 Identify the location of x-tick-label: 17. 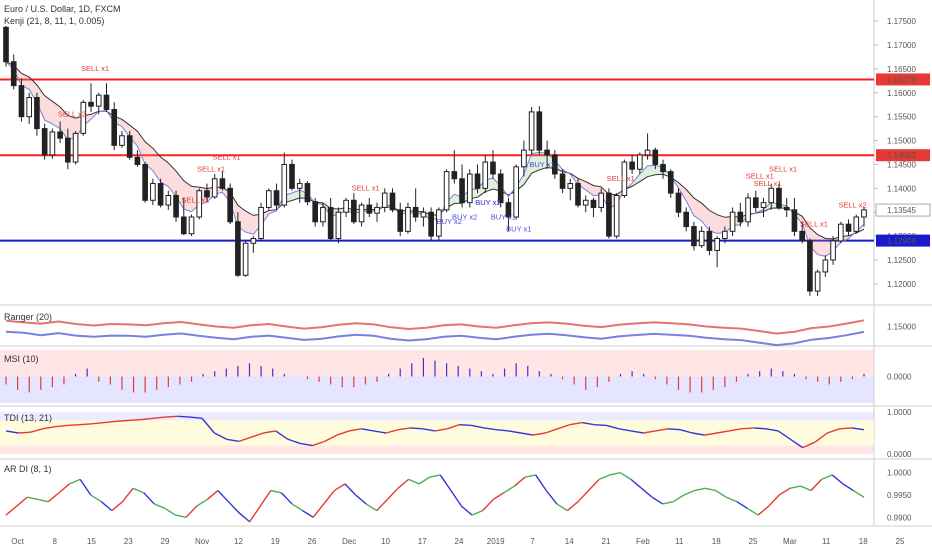
(422, 541).